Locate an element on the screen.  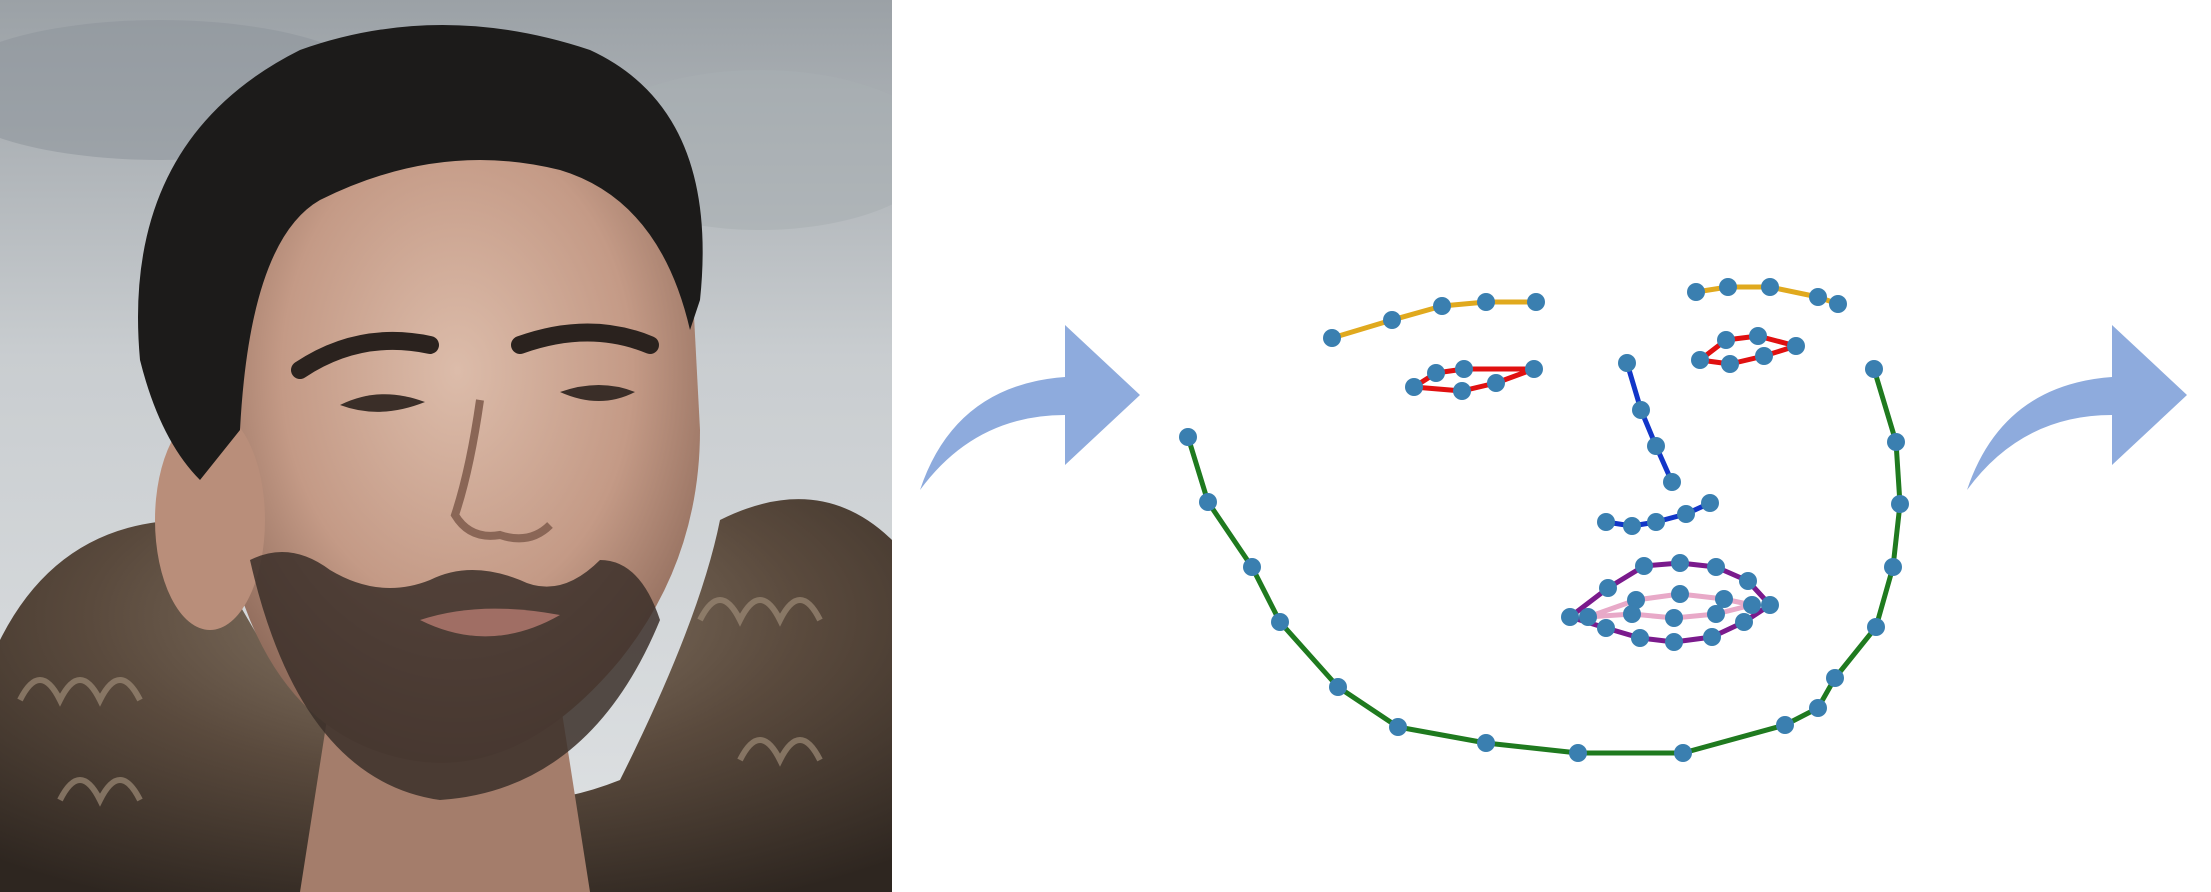
right-eye-contour is located at coordinates (1748, 350).